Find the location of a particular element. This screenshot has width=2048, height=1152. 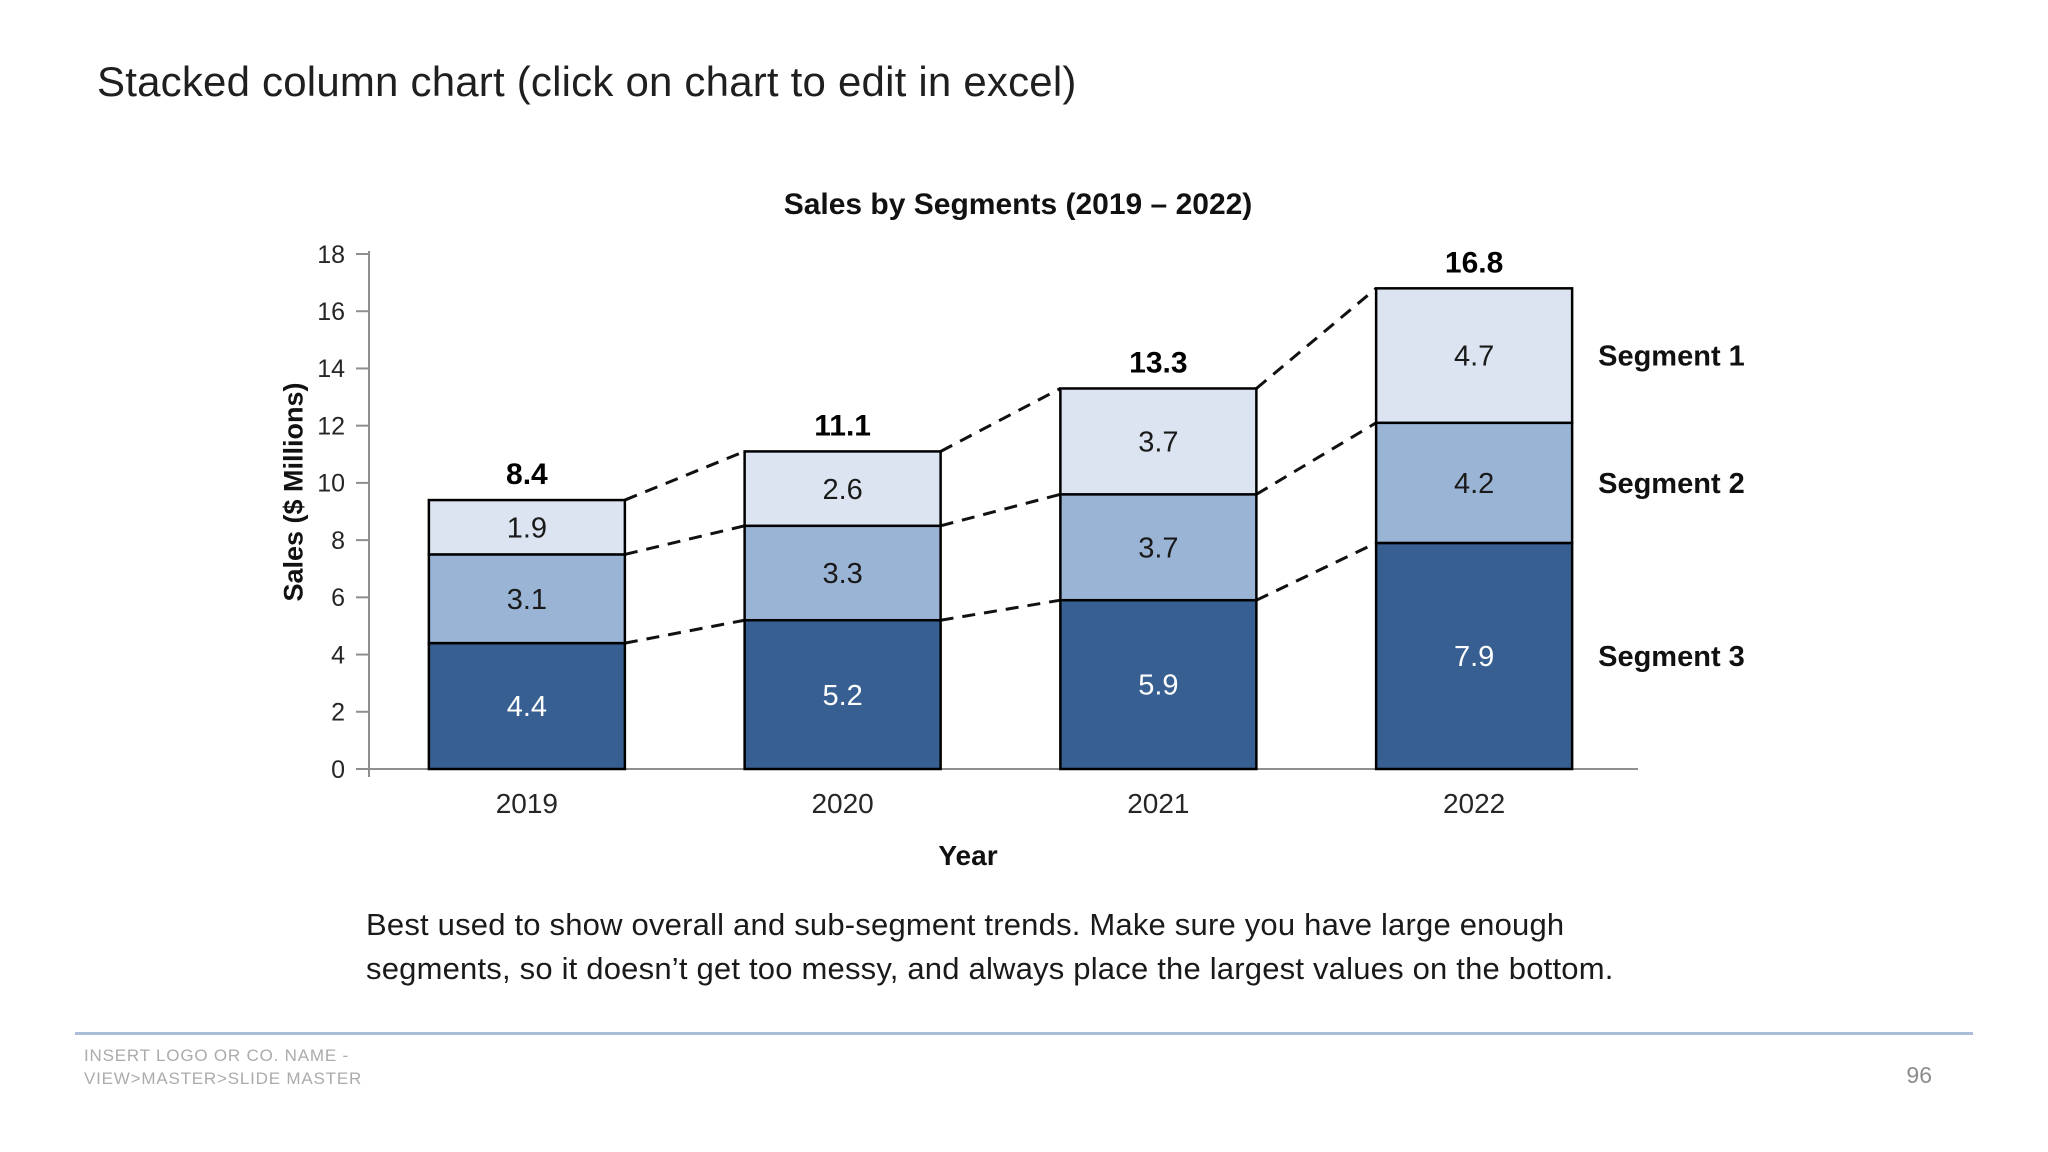

page-number: 96 is located at coordinates (1919, 1075).